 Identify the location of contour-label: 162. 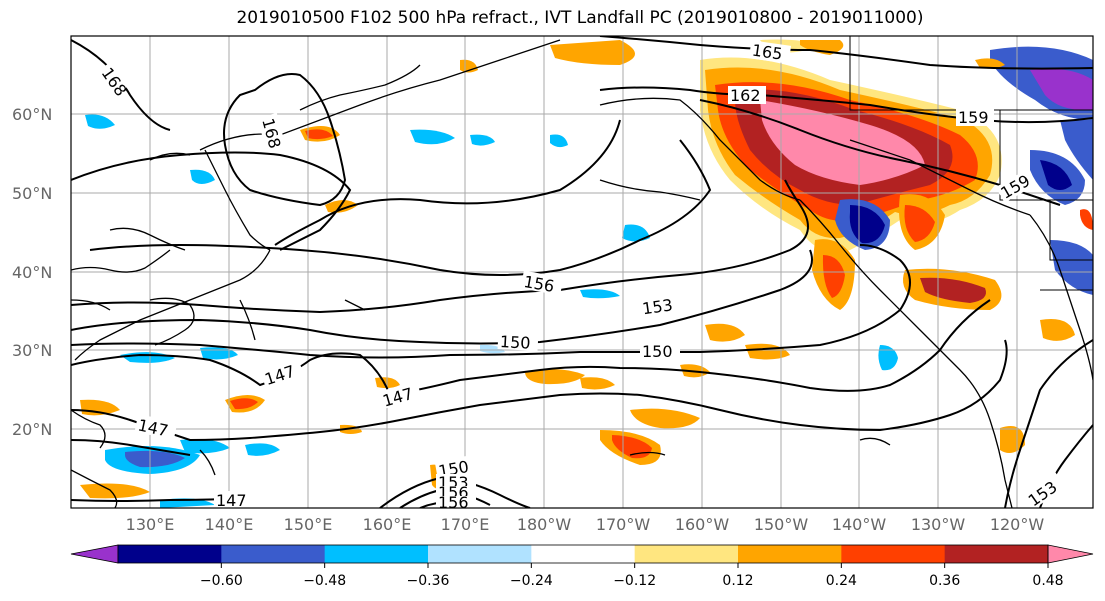
(745, 95).